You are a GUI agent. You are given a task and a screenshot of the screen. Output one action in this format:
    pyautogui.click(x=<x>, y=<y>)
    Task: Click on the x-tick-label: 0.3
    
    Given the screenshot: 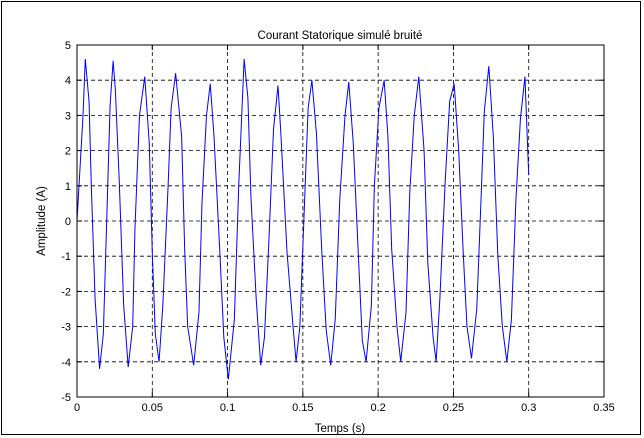 What is the action you would take?
    pyautogui.click(x=528, y=408)
    